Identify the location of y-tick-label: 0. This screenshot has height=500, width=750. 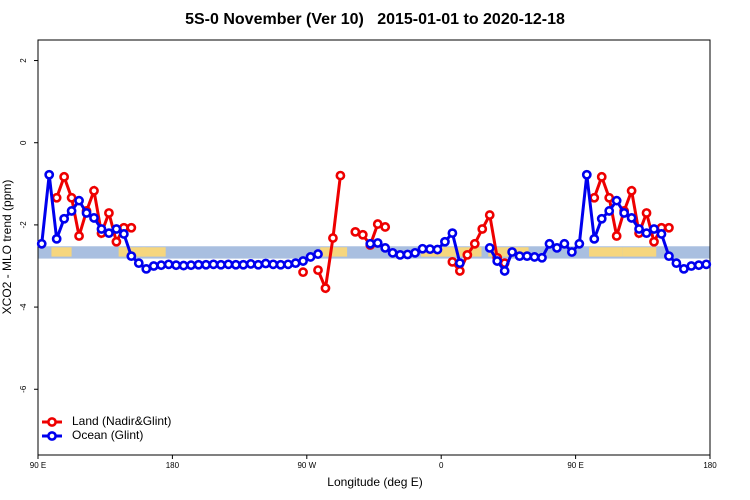
(23, 142).